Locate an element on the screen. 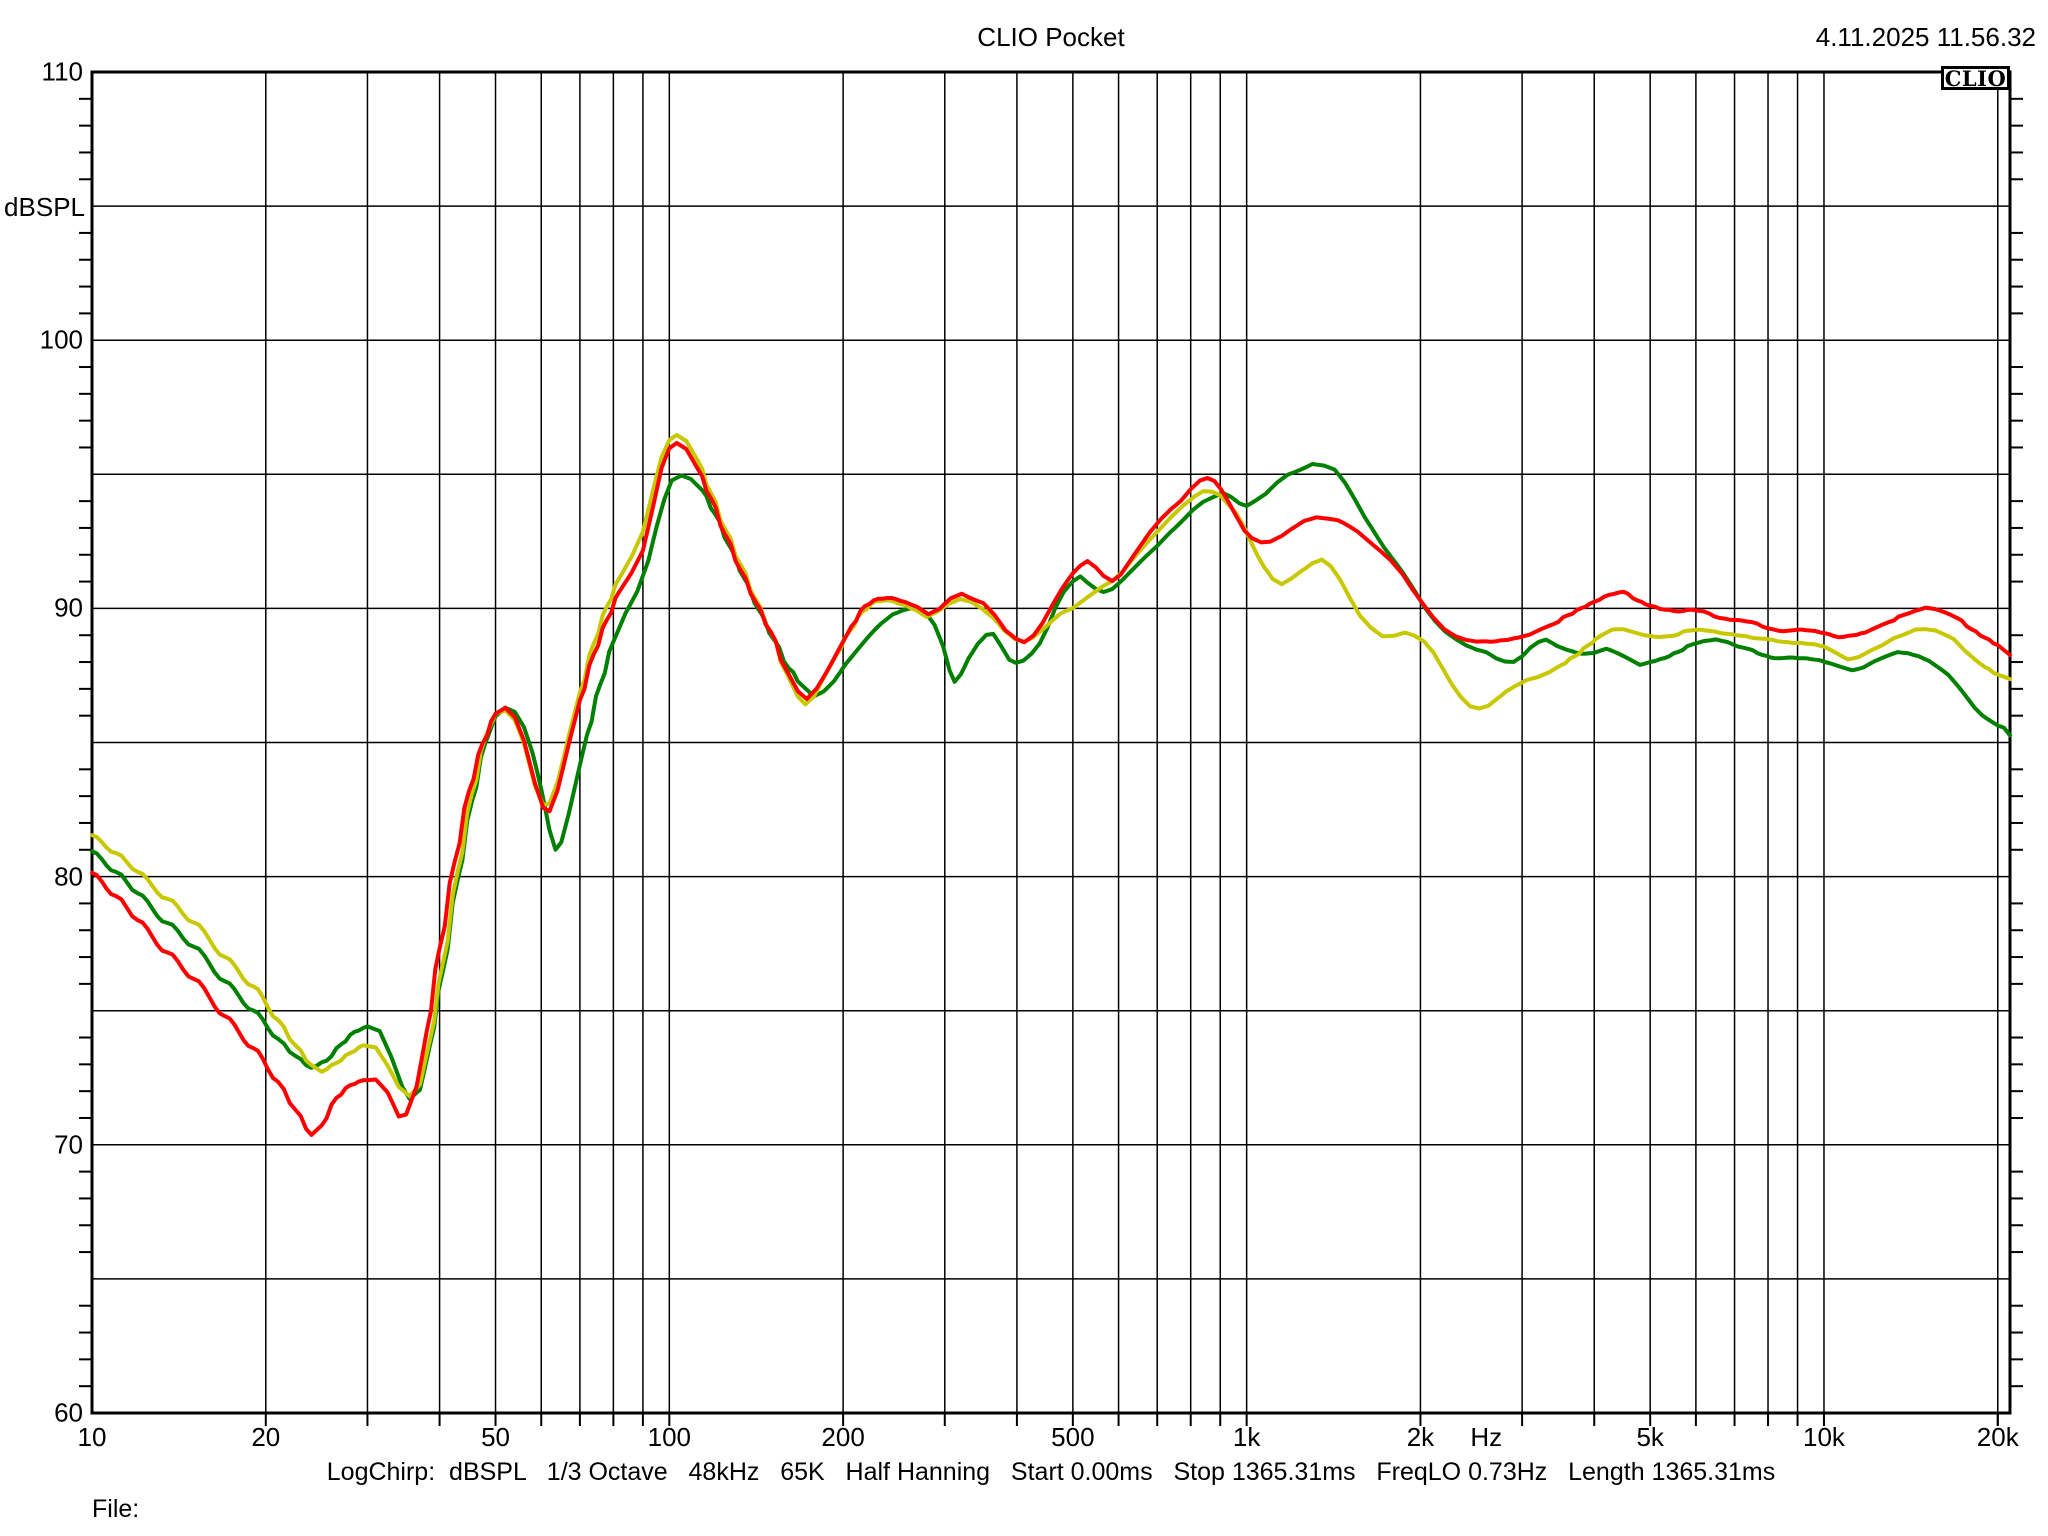  clio-logo: CLIO is located at coordinates (1975, 78).